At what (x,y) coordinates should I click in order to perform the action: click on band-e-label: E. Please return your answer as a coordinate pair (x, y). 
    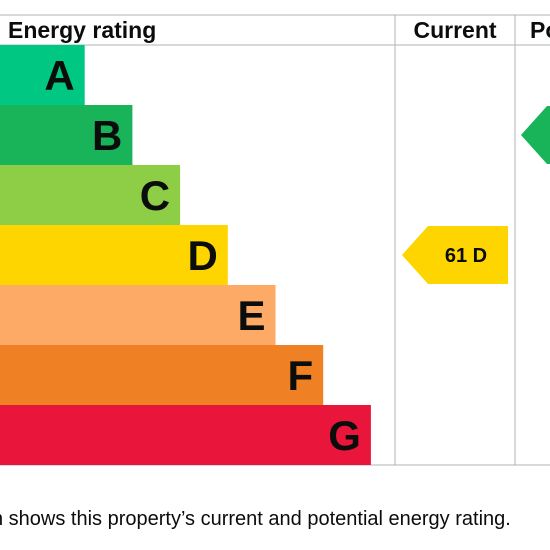
    Looking at the image, I should click on (251, 315).